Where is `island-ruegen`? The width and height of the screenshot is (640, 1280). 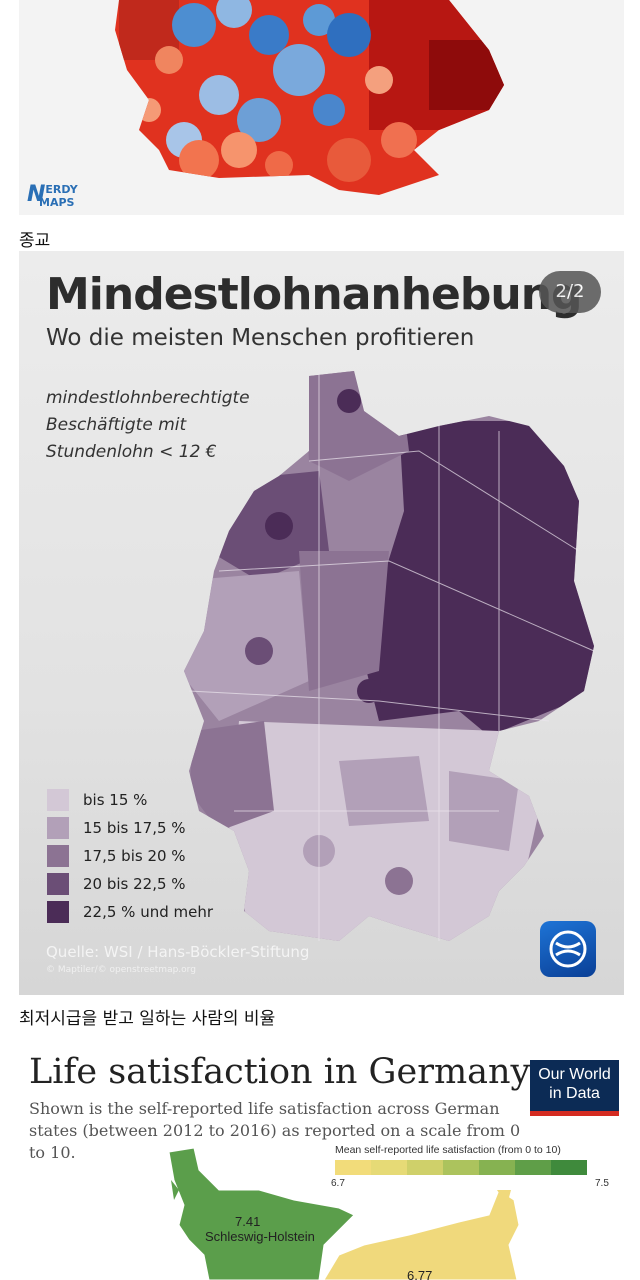 island-ruegen is located at coordinates (504, 1197).